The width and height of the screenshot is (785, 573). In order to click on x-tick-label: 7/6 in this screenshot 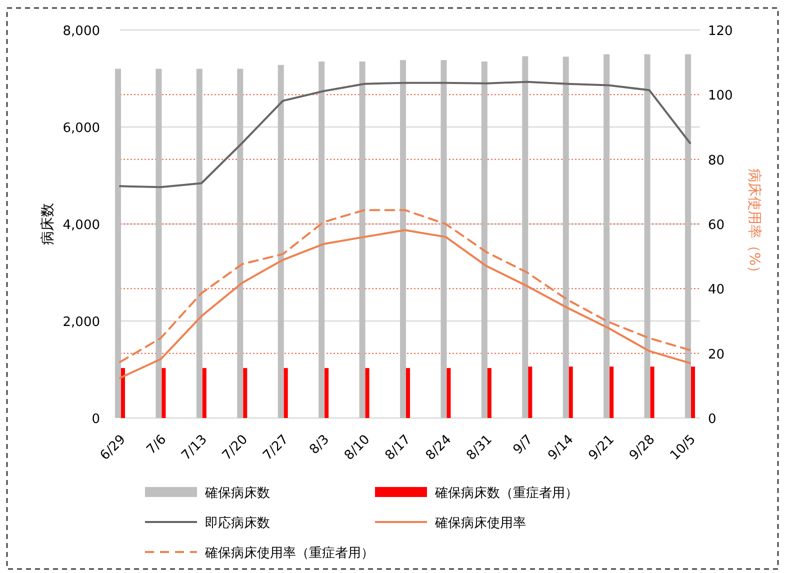, I will do `click(157, 445)`.